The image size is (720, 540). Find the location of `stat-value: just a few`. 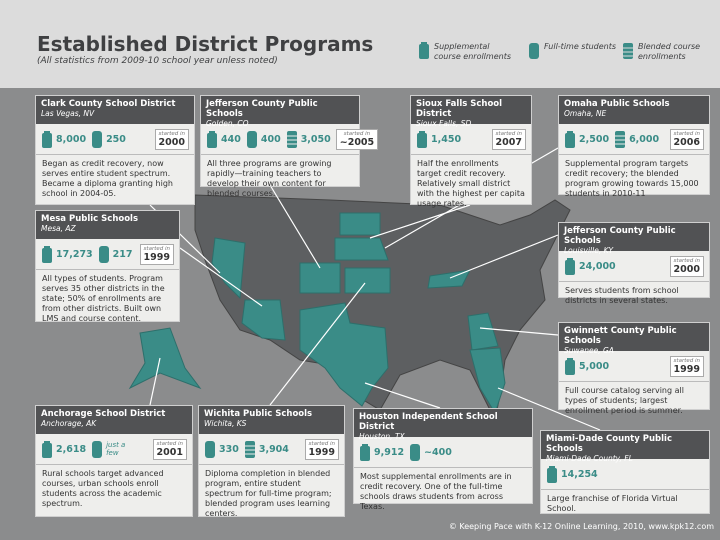

stat-value: just a few is located at coordinates (116, 449).